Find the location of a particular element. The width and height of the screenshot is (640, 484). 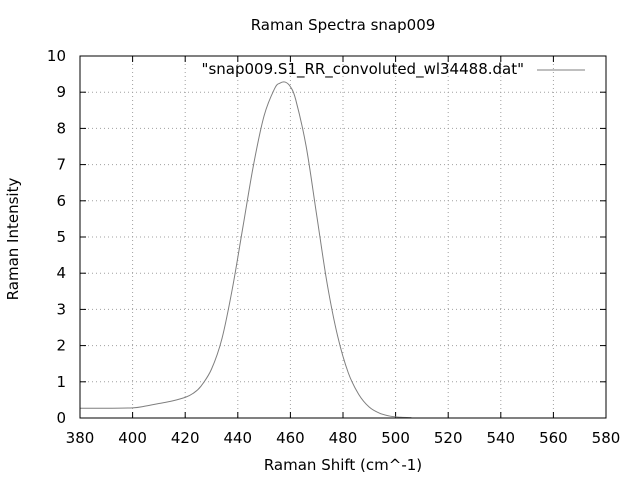

x-tick-label: 420 is located at coordinates (185, 438).